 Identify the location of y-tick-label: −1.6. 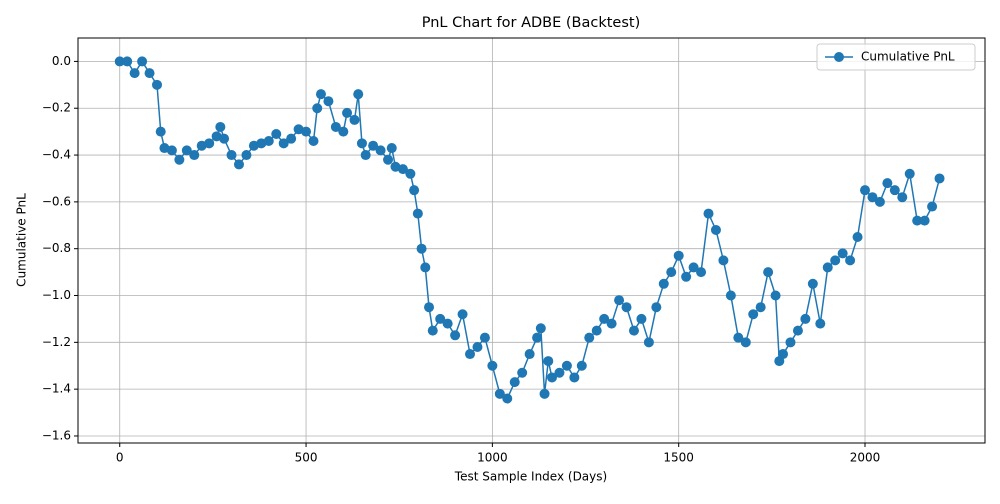
(56, 435).